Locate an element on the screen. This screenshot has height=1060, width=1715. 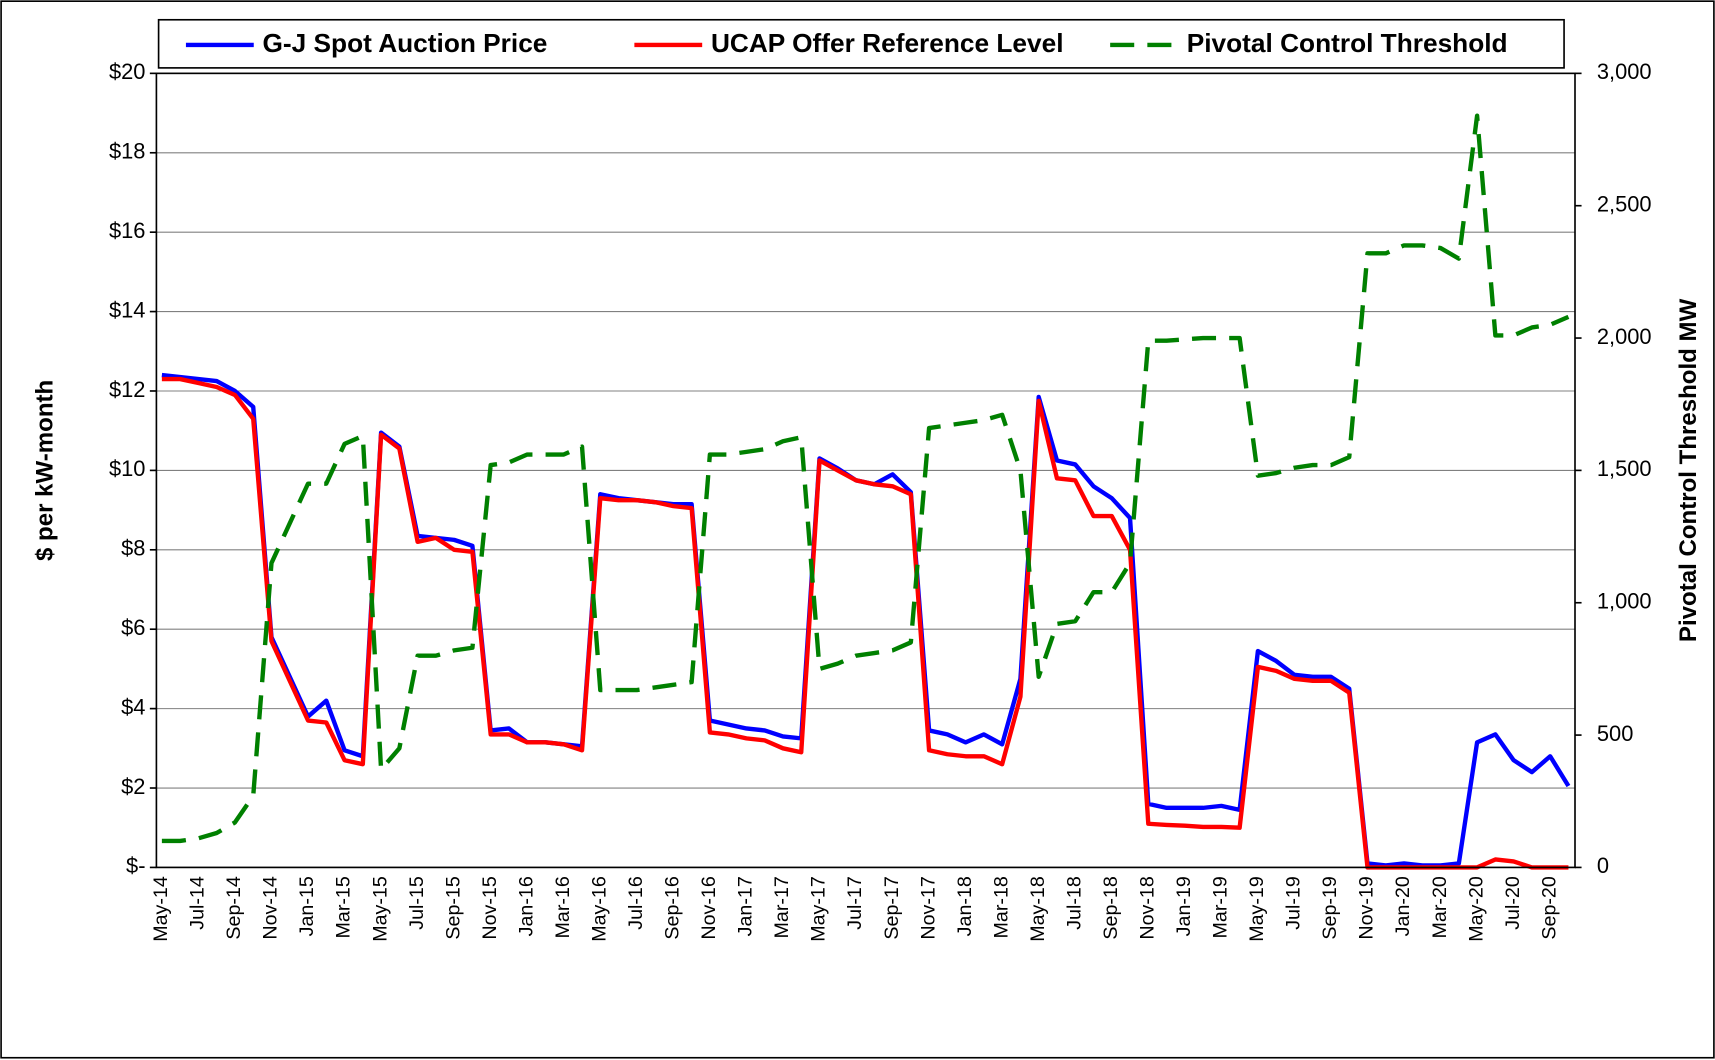
y-axis-title: $ per kW-month is located at coordinates (44, 470).